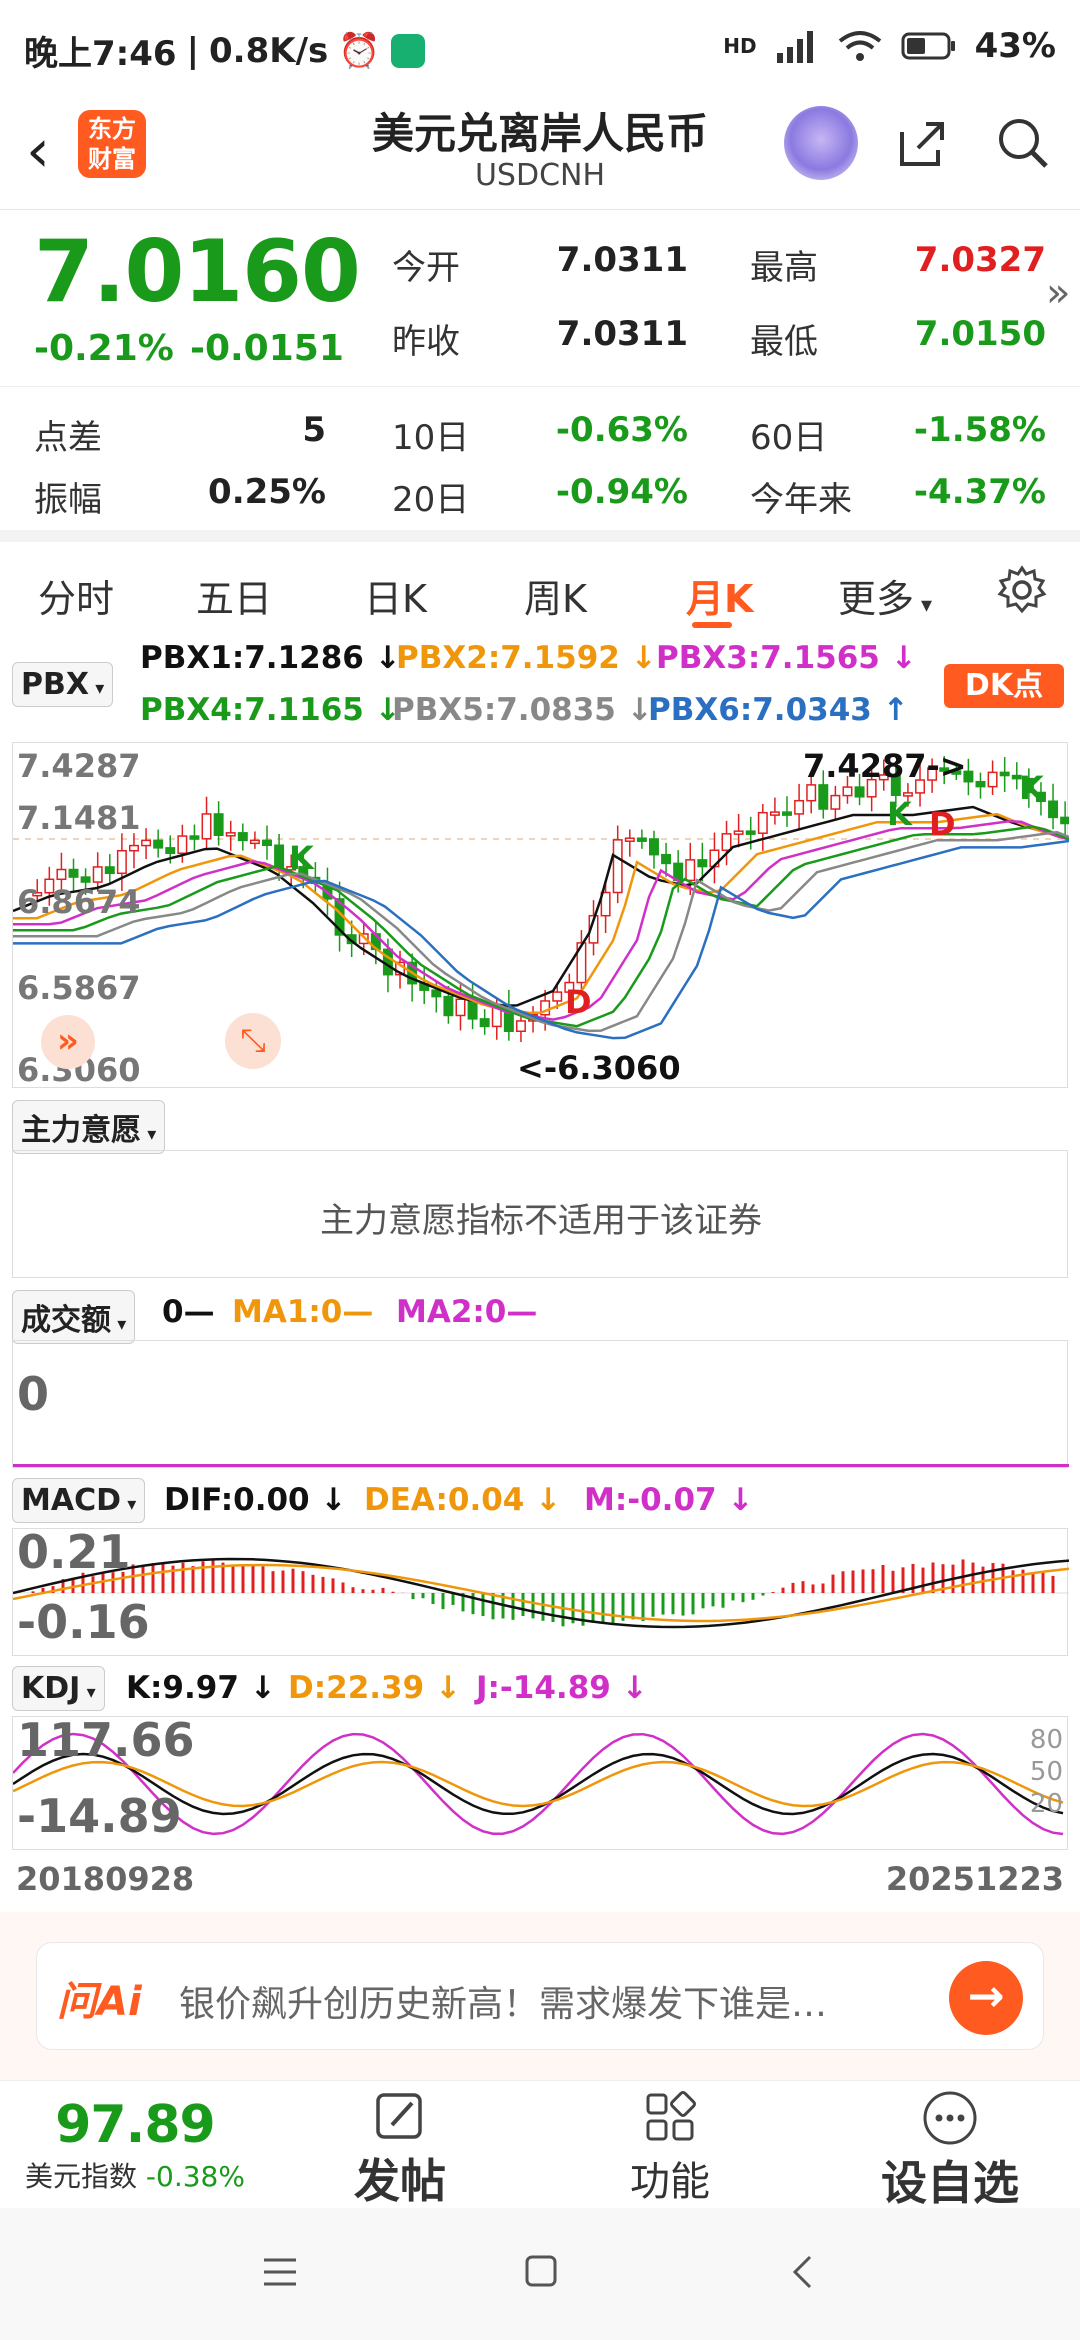  I want to click on tab-monthly-k: 月K, so click(720, 599).